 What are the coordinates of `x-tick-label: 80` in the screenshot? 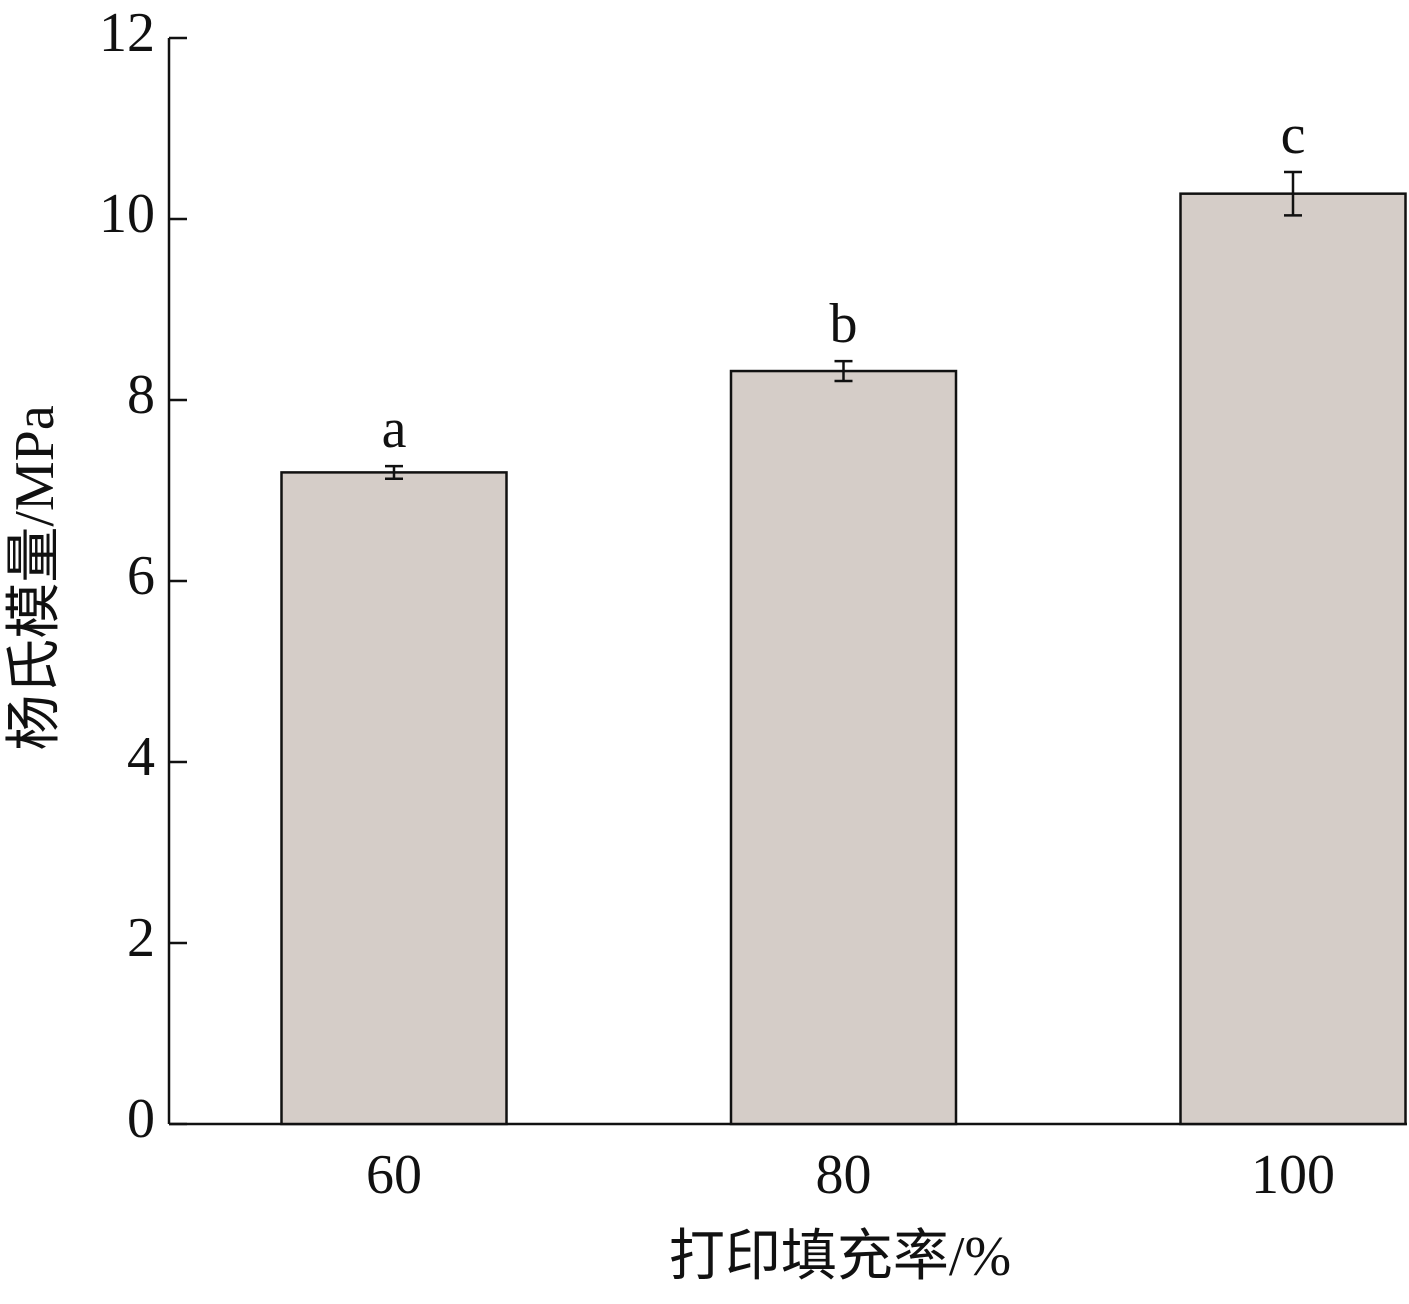 It's located at (844, 1175).